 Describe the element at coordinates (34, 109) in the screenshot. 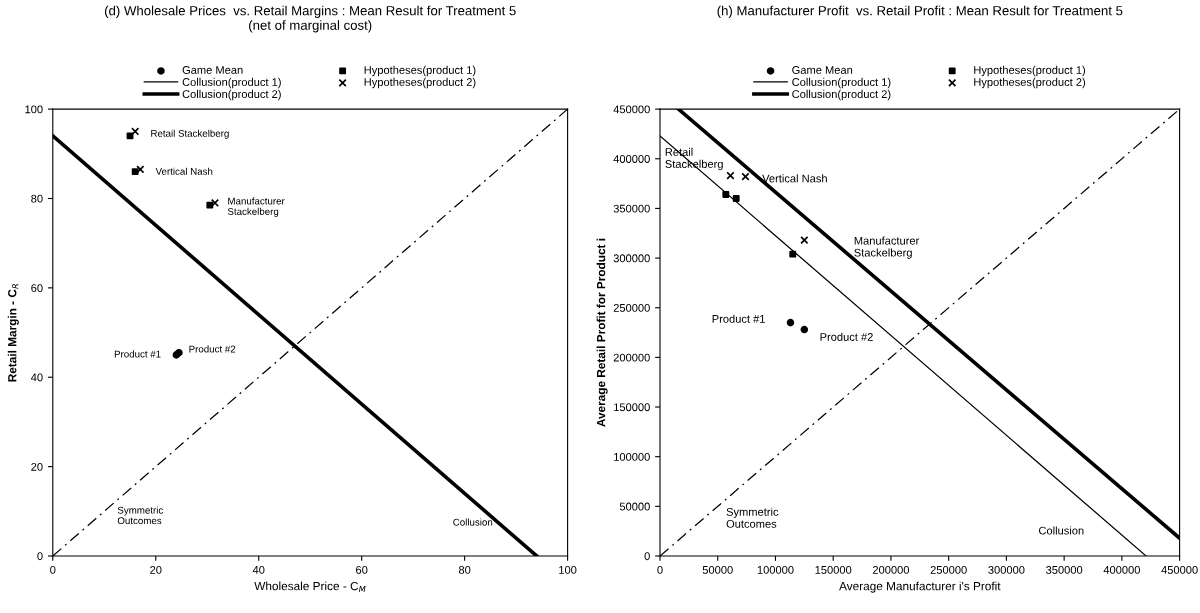

I see `y-tick-label: 100` at that location.